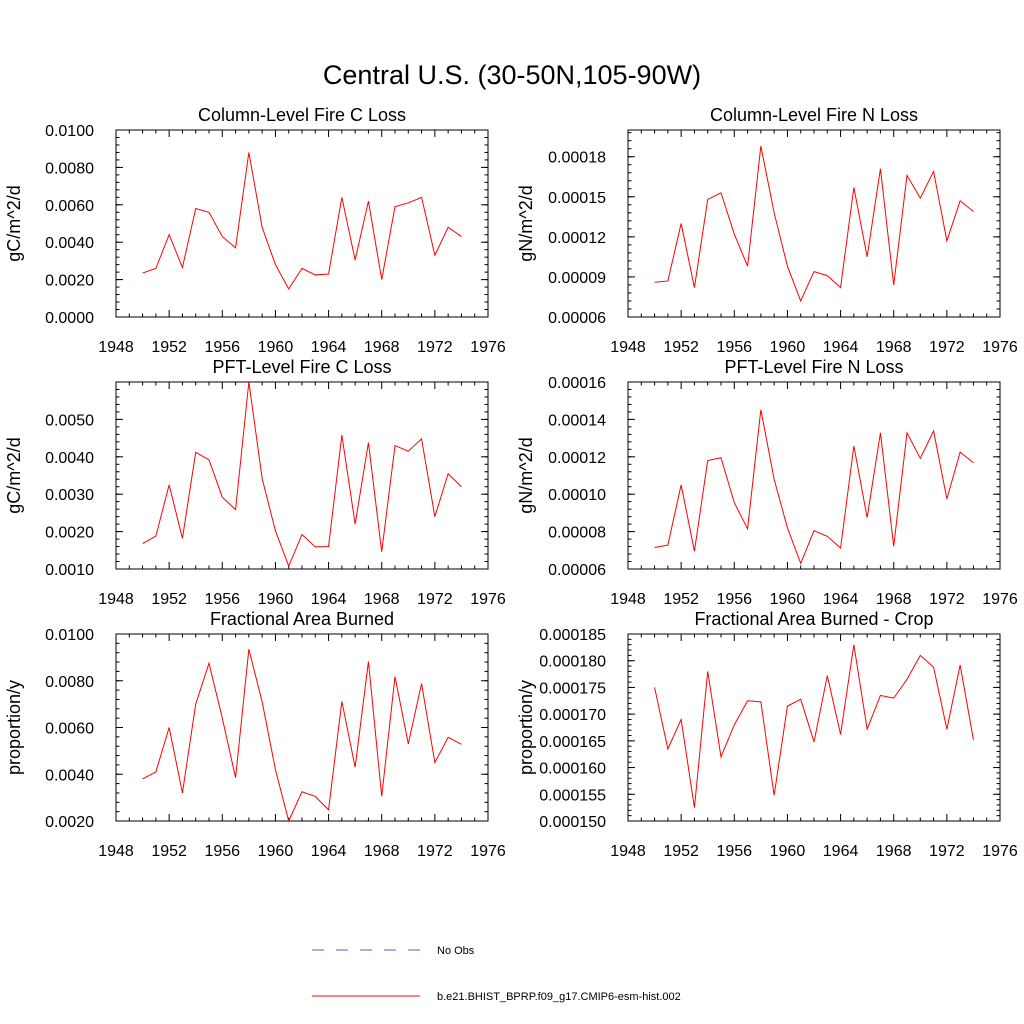 The image size is (1024, 1024). What do you see at coordinates (512, 75) in the screenshot?
I see `main-title: Central U.S. (30-50N,105-90W)` at bounding box center [512, 75].